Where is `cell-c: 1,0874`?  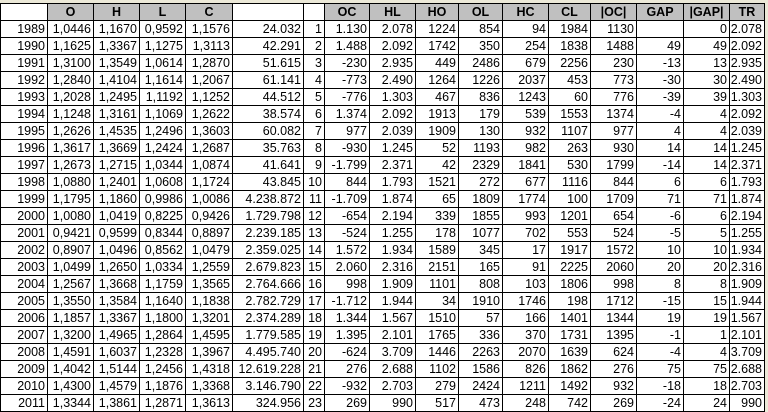 cell-c: 1,0874 is located at coordinates (209, 165).